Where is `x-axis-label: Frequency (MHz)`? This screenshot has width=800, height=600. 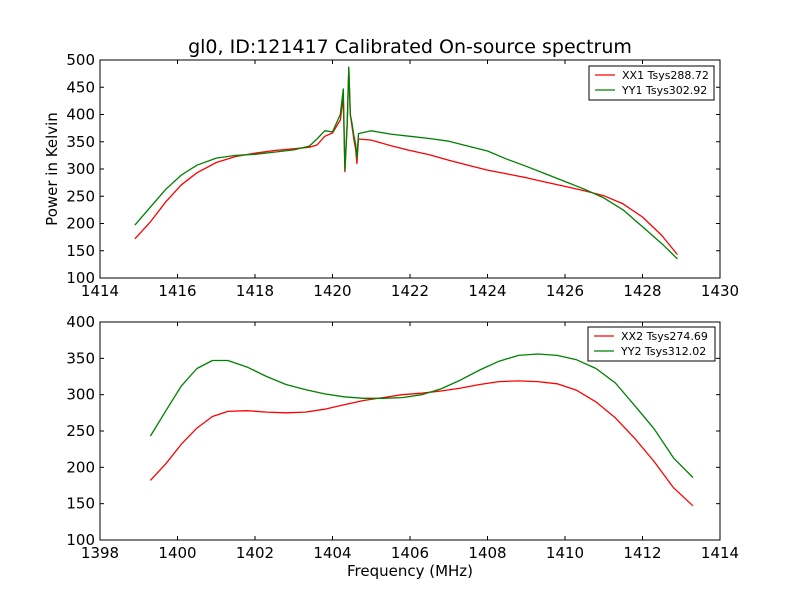 x-axis-label: Frequency (MHz) is located at coordinates (410, 571).